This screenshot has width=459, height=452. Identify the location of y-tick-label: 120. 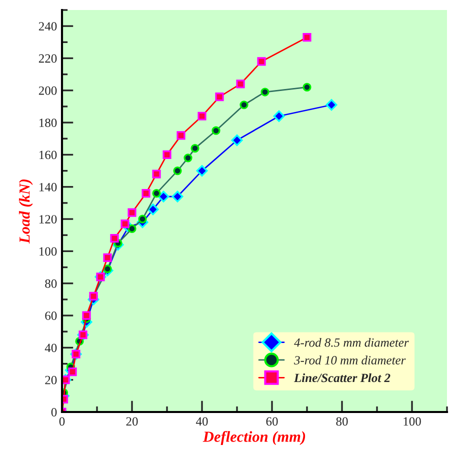
(48, 219).